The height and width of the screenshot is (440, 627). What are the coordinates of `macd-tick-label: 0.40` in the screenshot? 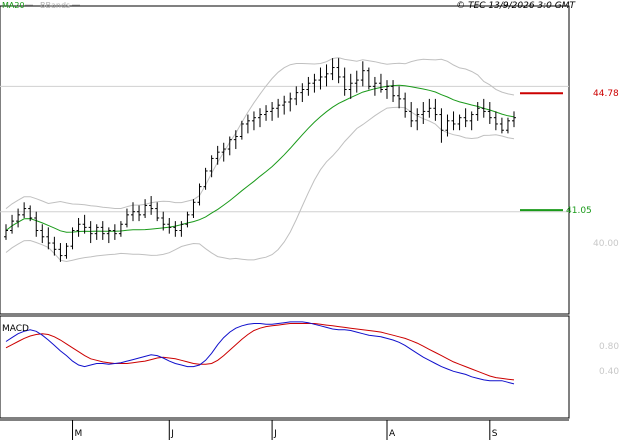 It's located at (609, 372).